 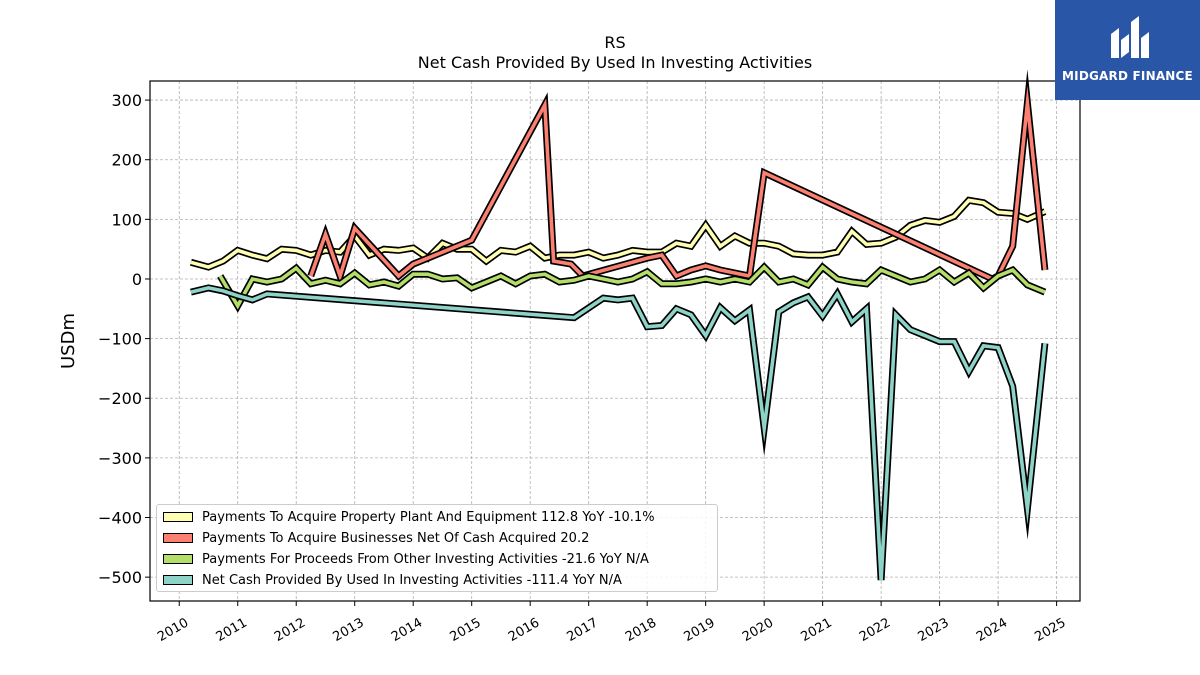 What do you see at coordinates (875, 630) in the screenshot?
I see `x-tick-label: 2022` at bounding box center [875, 630].